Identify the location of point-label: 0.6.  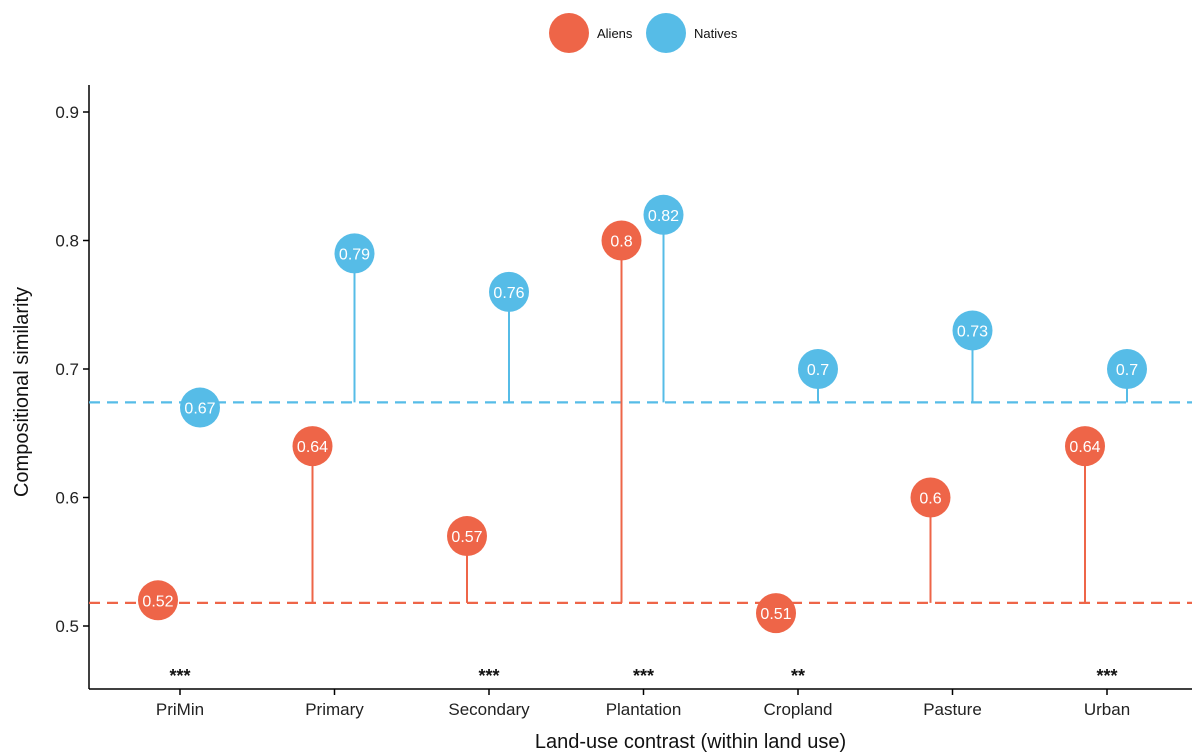
(930, 499).